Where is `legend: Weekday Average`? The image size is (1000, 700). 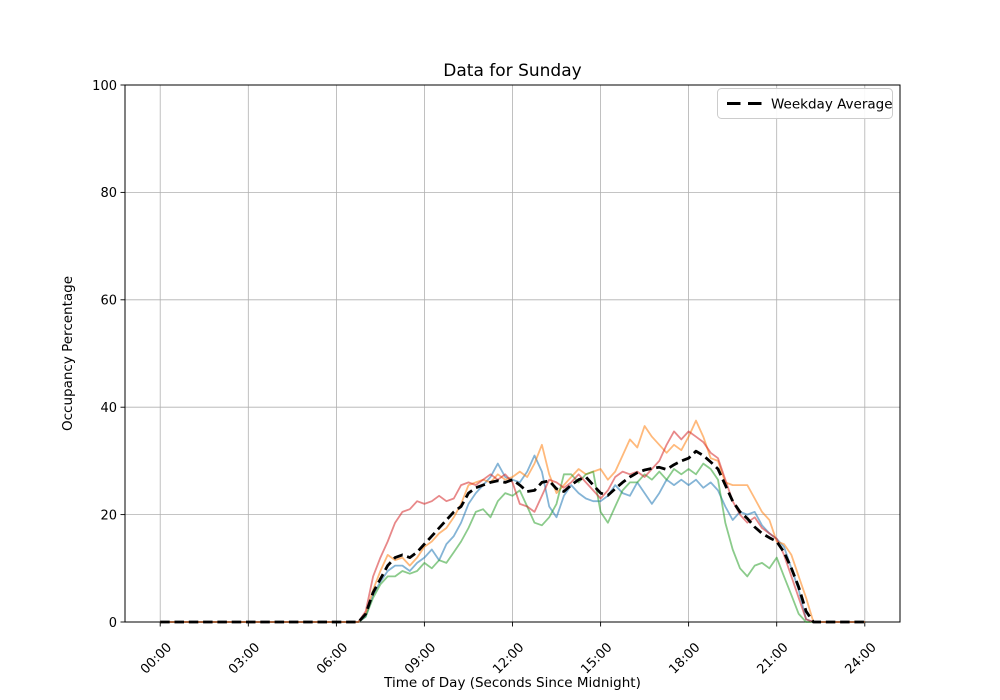
legend: Weekday Average is located at coordinates (805, 103).